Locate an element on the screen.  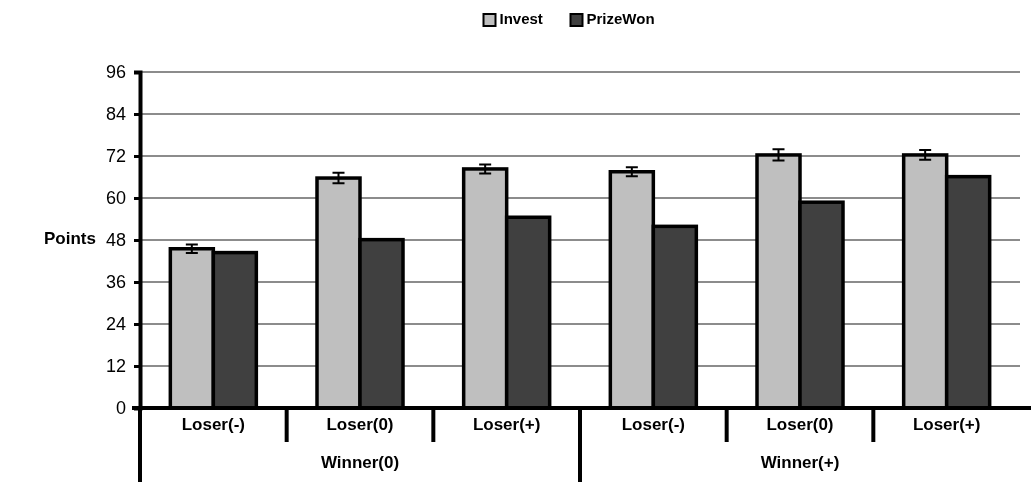
y-tick-label: 96 is located at coordinates (115, 72).